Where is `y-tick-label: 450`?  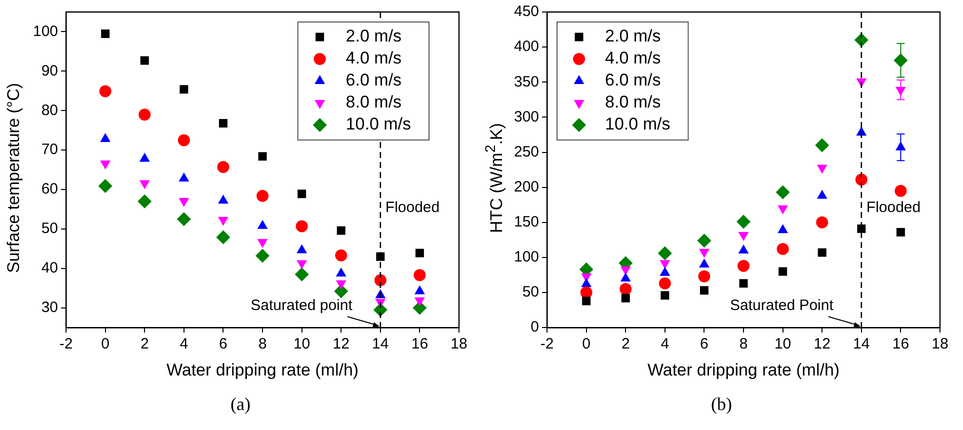 y-tick-label: 450 is located at coordinates (527, 11).